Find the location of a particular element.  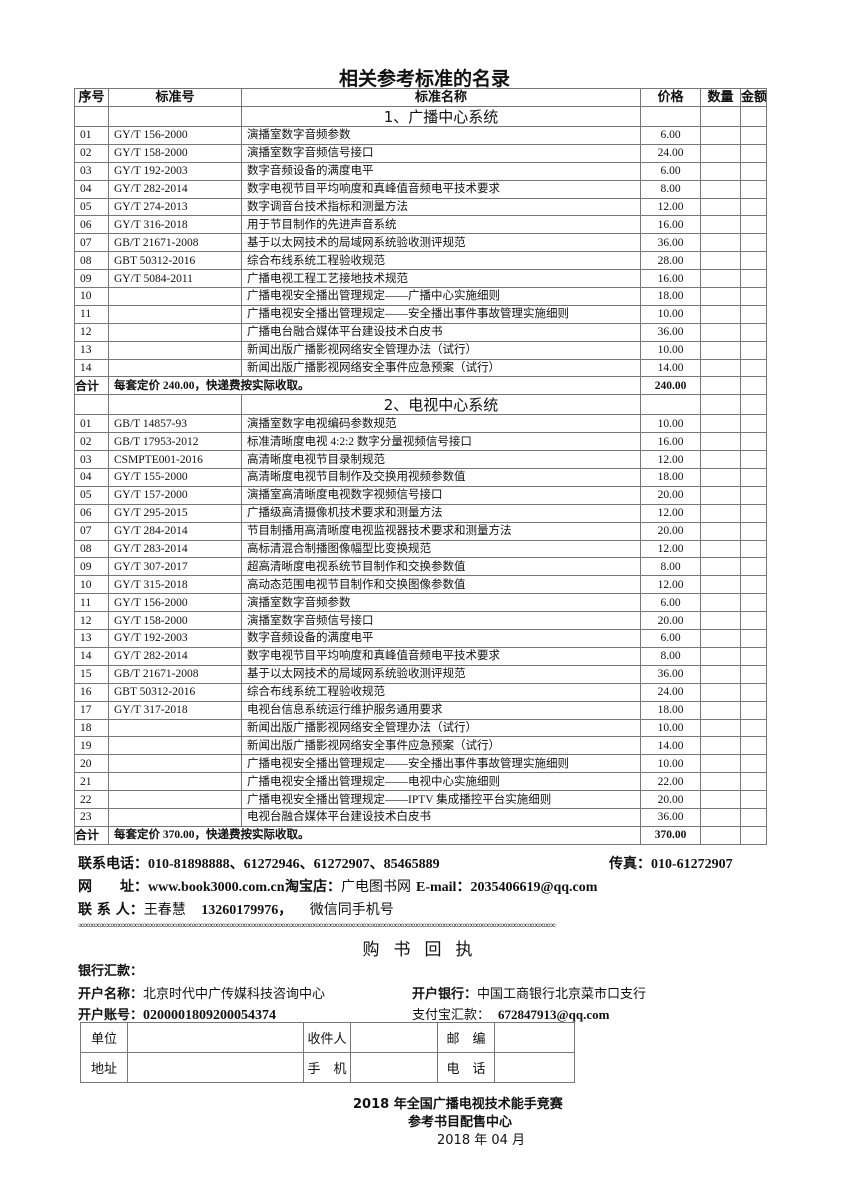

email-link: 2035406619@qq.com is located at coordinates (534, 887).